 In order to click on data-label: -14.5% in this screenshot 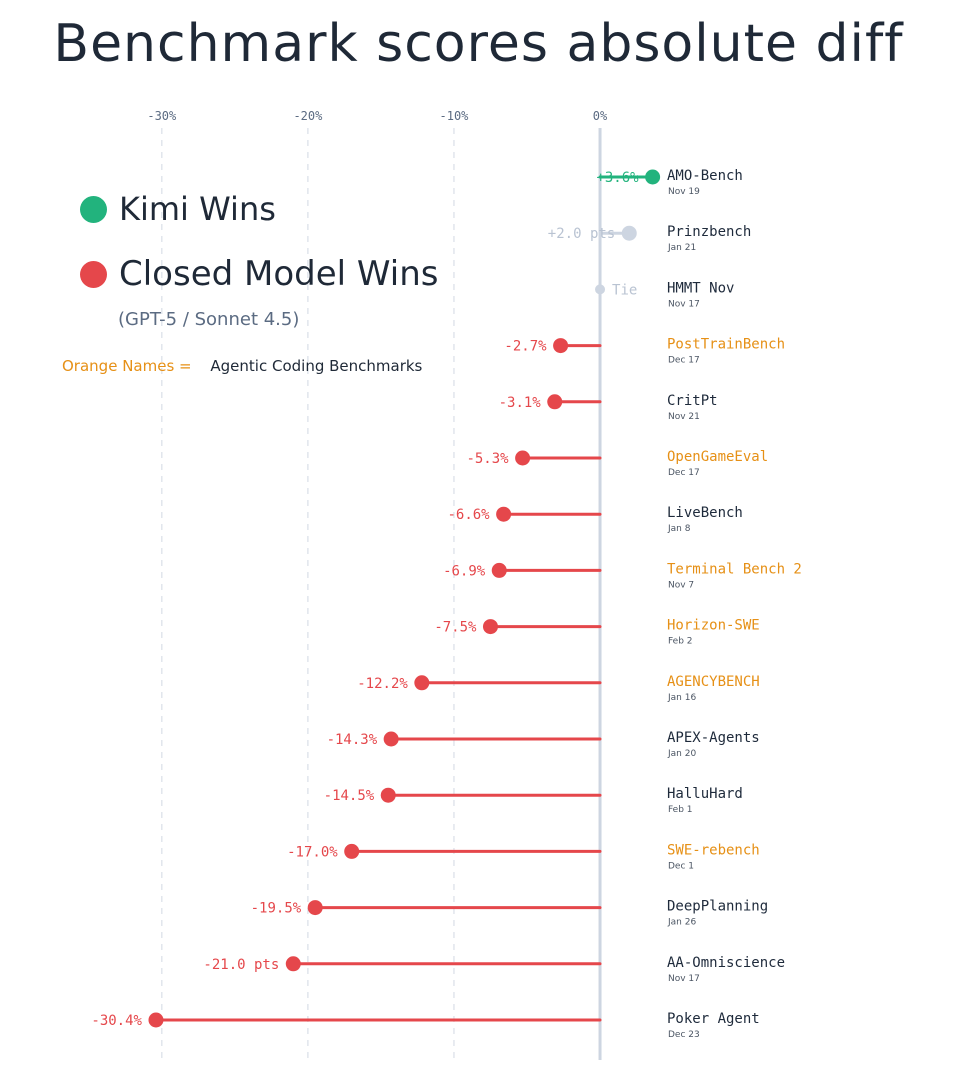, I will do `click(349, 796)`.